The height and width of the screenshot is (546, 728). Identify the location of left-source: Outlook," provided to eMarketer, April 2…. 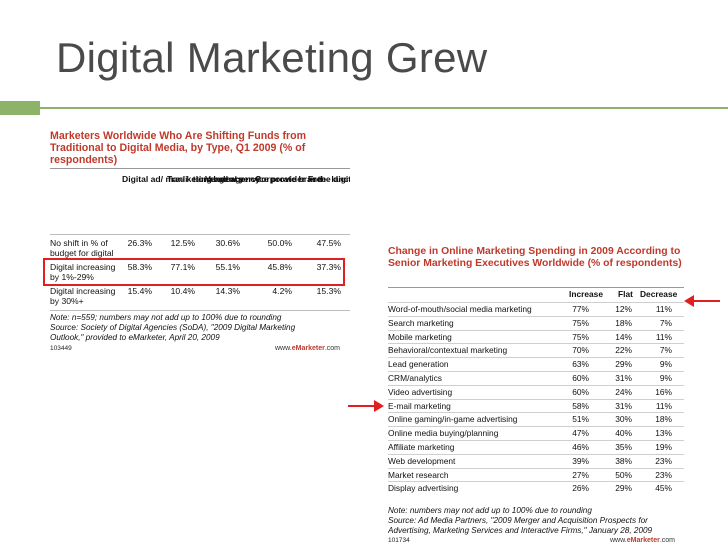
(135, 337).